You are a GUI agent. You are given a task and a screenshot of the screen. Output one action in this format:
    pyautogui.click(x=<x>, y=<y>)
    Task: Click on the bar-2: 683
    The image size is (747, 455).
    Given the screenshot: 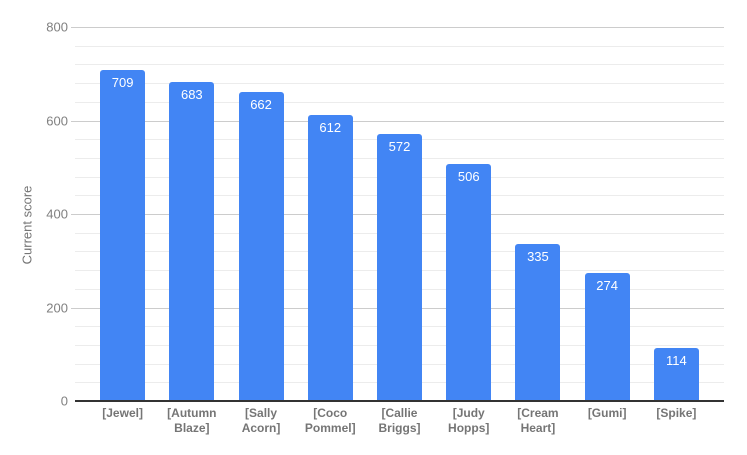 What is the action you would take?
    pyautogui.click(x=192, y=241)
    